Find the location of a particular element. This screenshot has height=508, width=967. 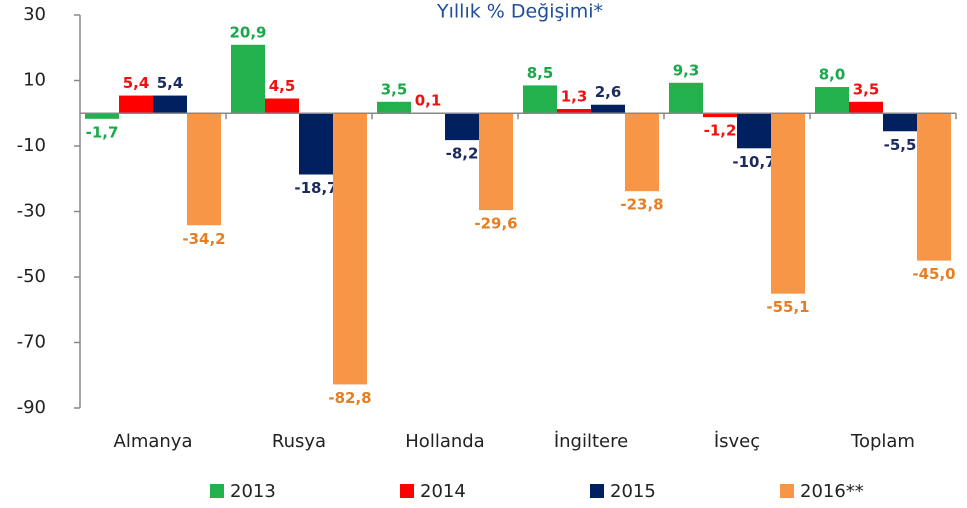

value-label: -5,5 is located at coordinates (900, 145).